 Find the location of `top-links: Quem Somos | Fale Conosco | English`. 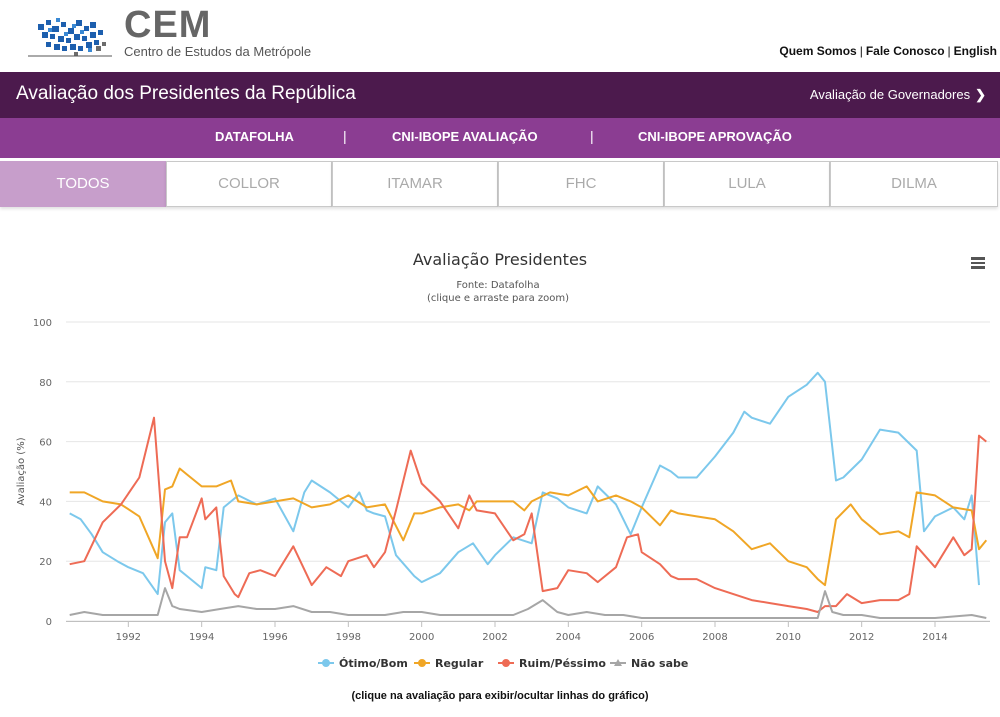

top-links: Quem Somos | Fale Conosco | English is located at coordinates (888, 51).